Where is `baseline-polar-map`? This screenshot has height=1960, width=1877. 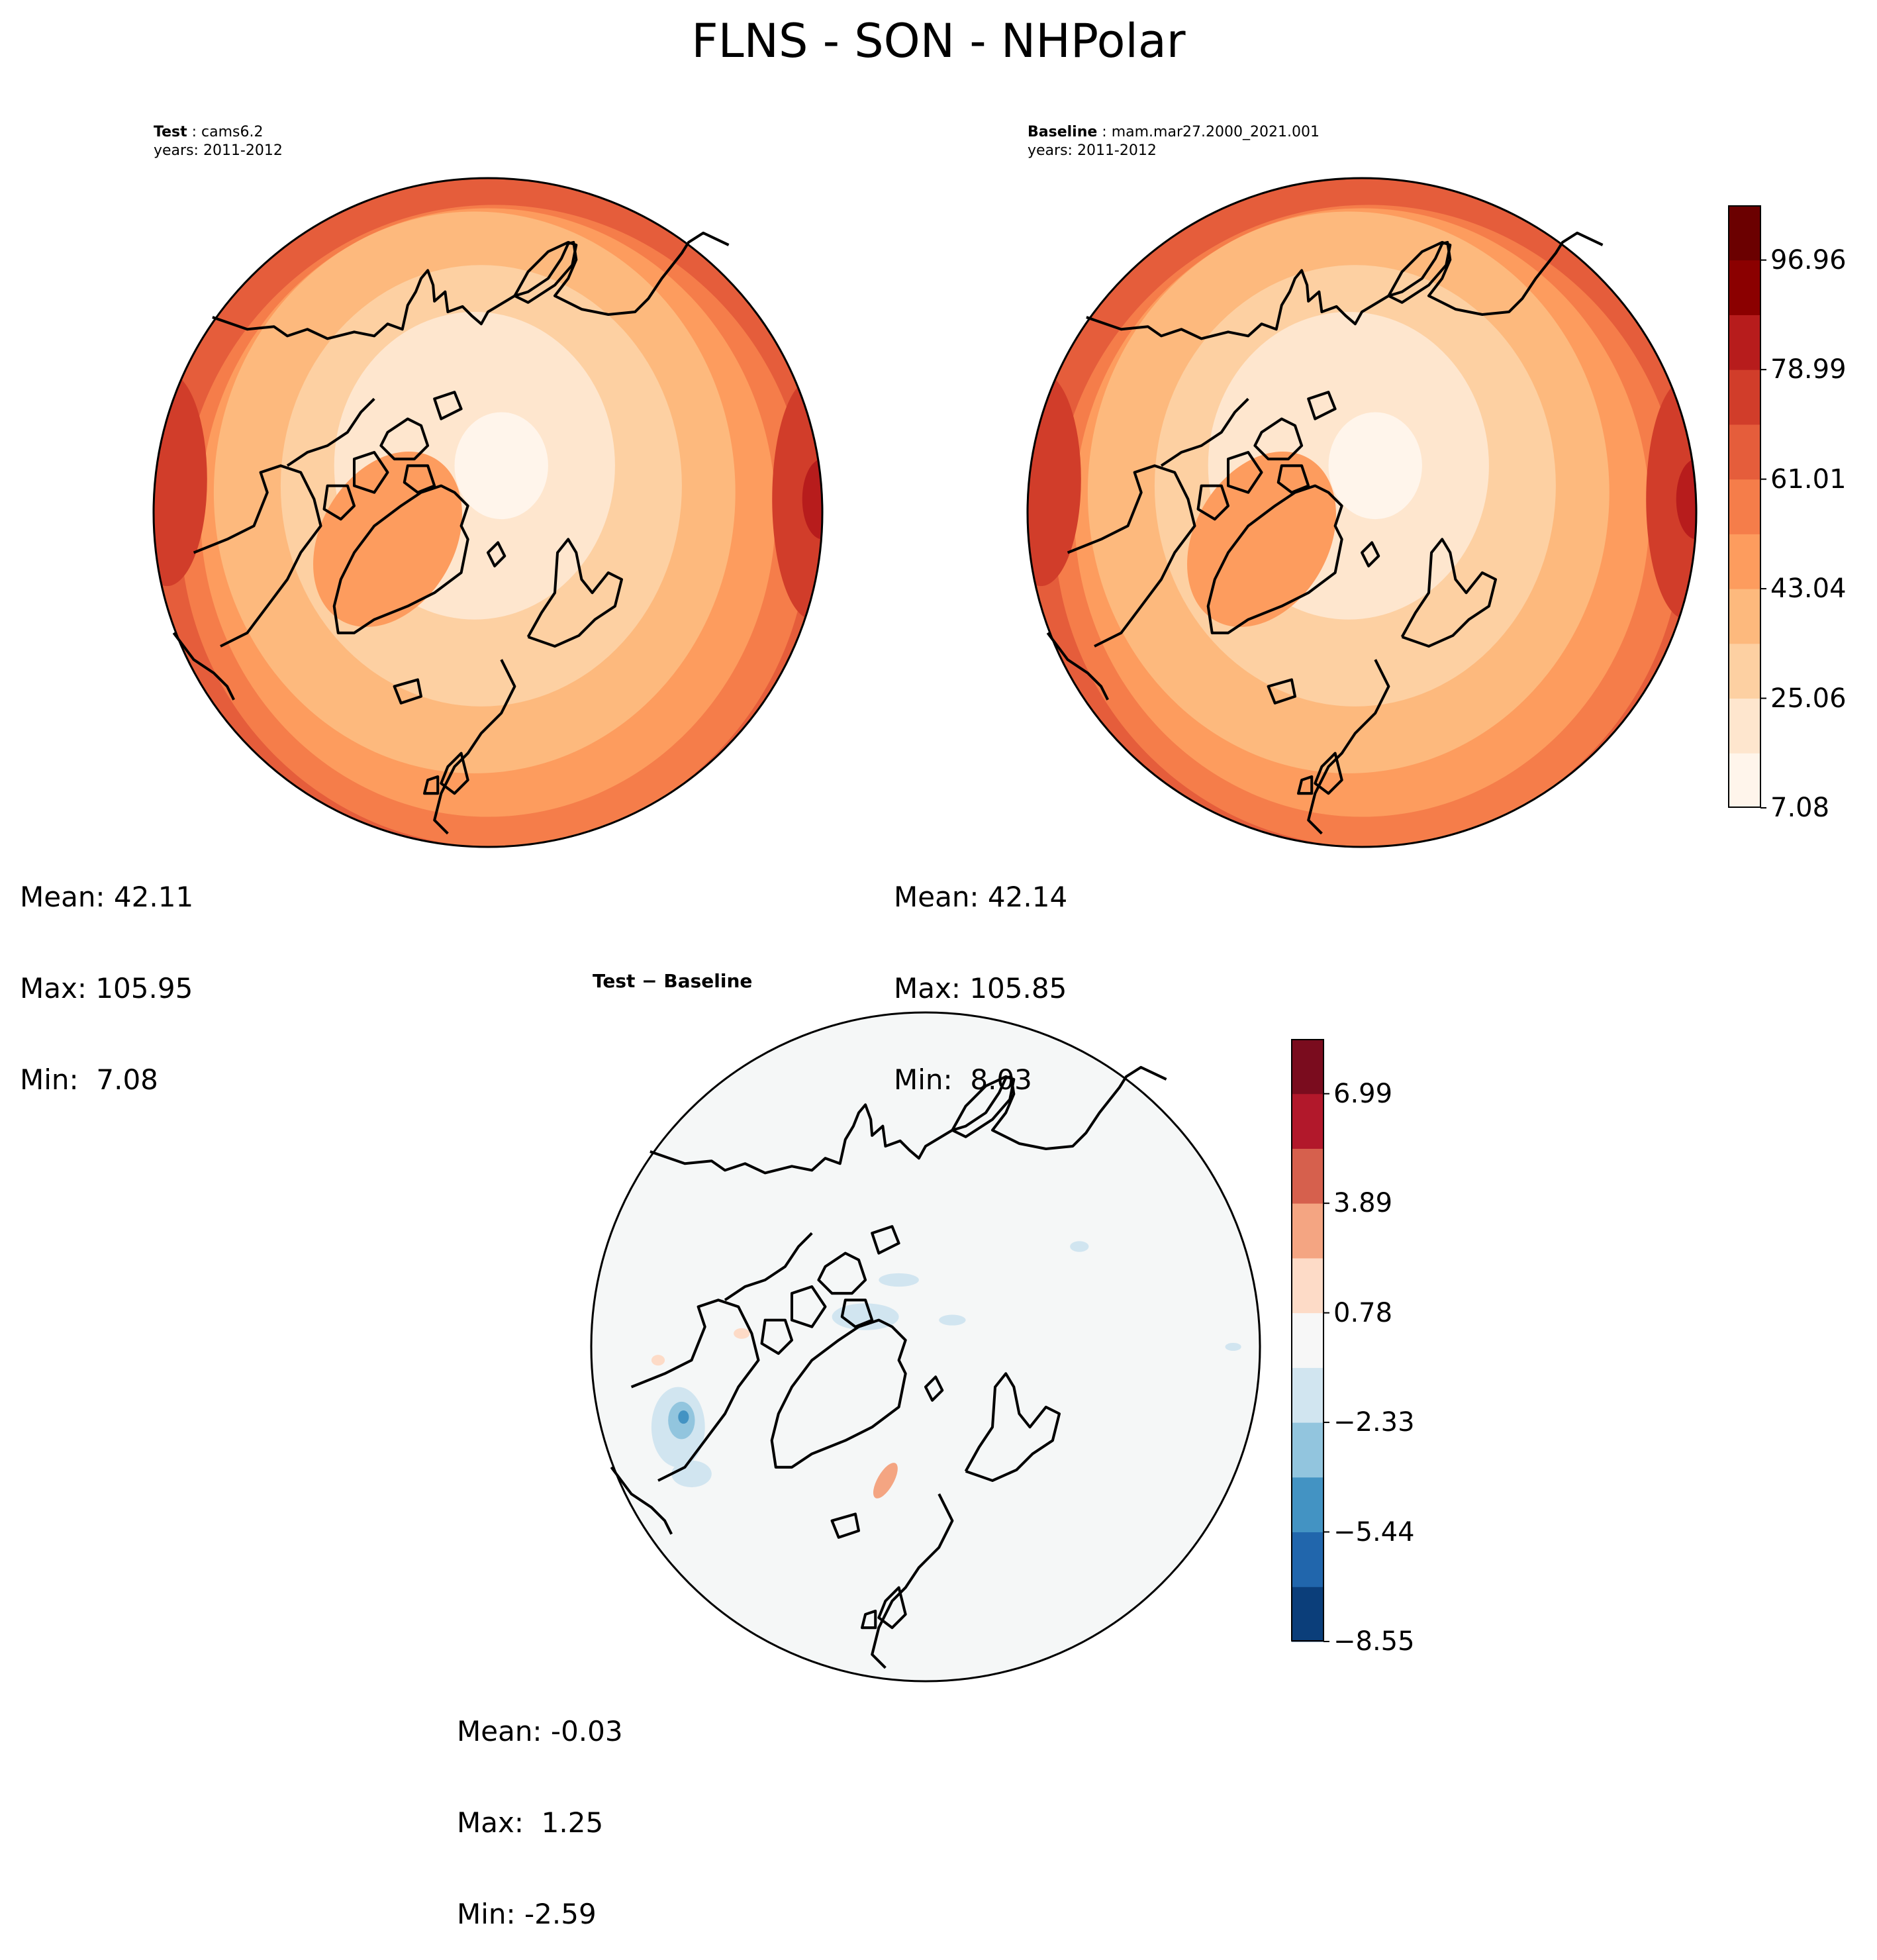 baseline-polar-map is located at coordinates (1362, 512).